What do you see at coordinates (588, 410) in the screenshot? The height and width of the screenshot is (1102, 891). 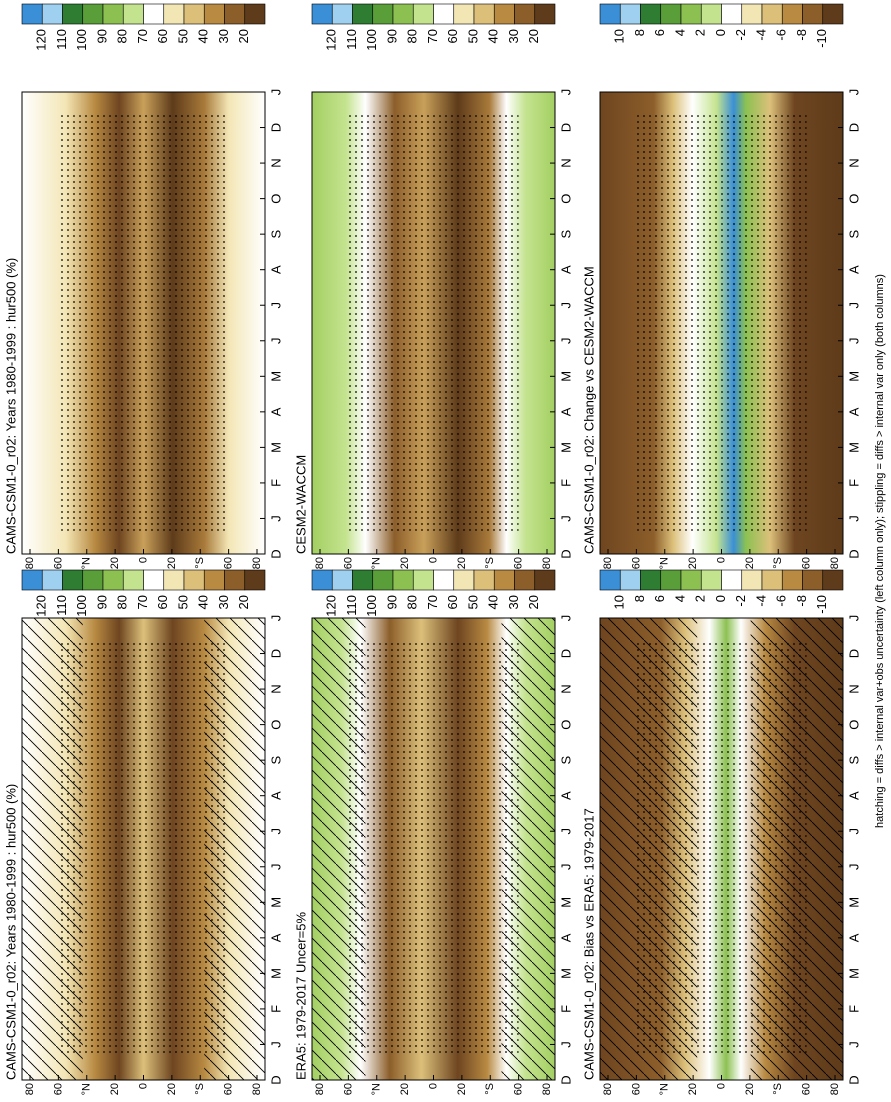 I see `panel-title: CAMS-CSM1-0_r02: Change vs CESM2-WACCM` at bounding box center [588, 410].